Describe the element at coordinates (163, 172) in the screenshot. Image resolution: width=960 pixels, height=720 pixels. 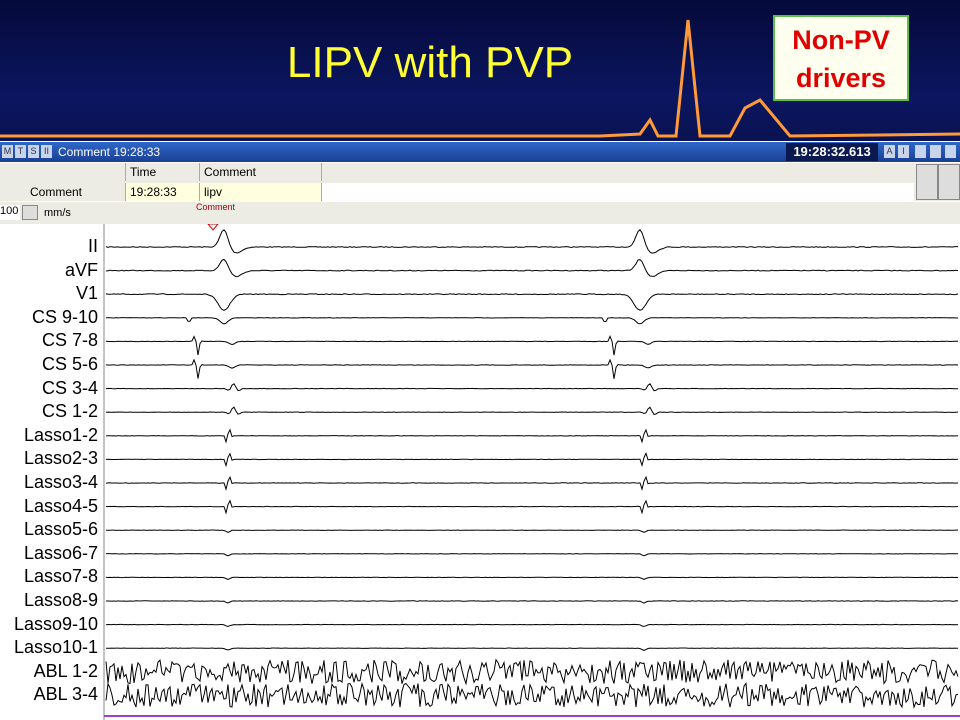
I see `table-header: Time` at that location.